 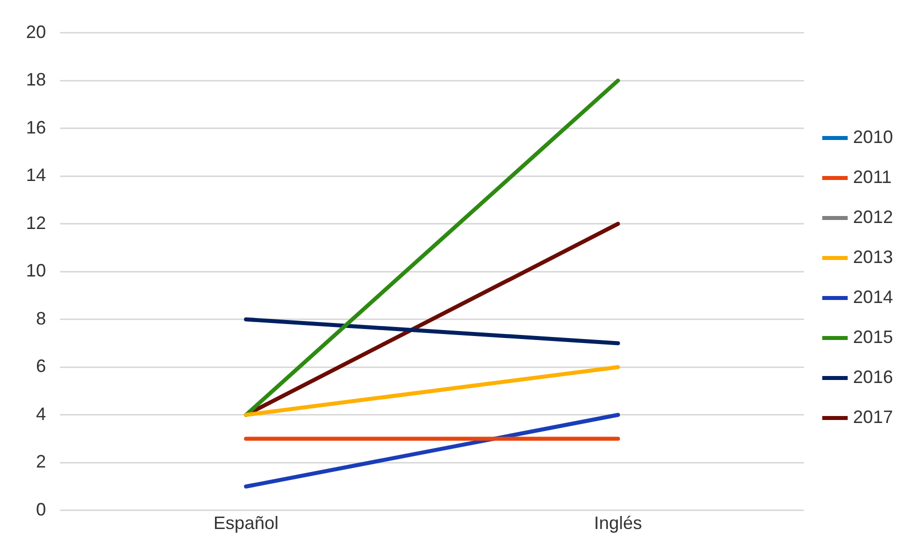 What do you see at coordinates (41, 318) in the screenshot?
I see `y-tick-label: 8` at bounding box center [41, 318].